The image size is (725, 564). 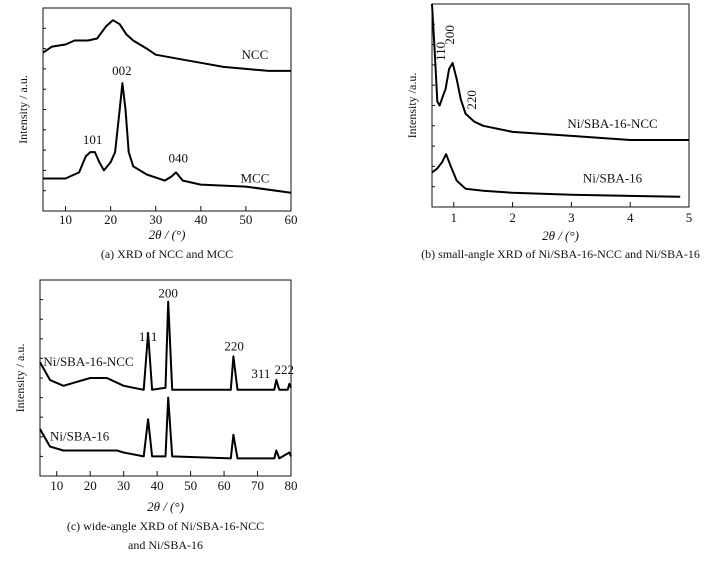 What do you see at coordinates (179, 157) in the screenshot?
I see `annotation-label: 040` at bounding box center [179, 157].